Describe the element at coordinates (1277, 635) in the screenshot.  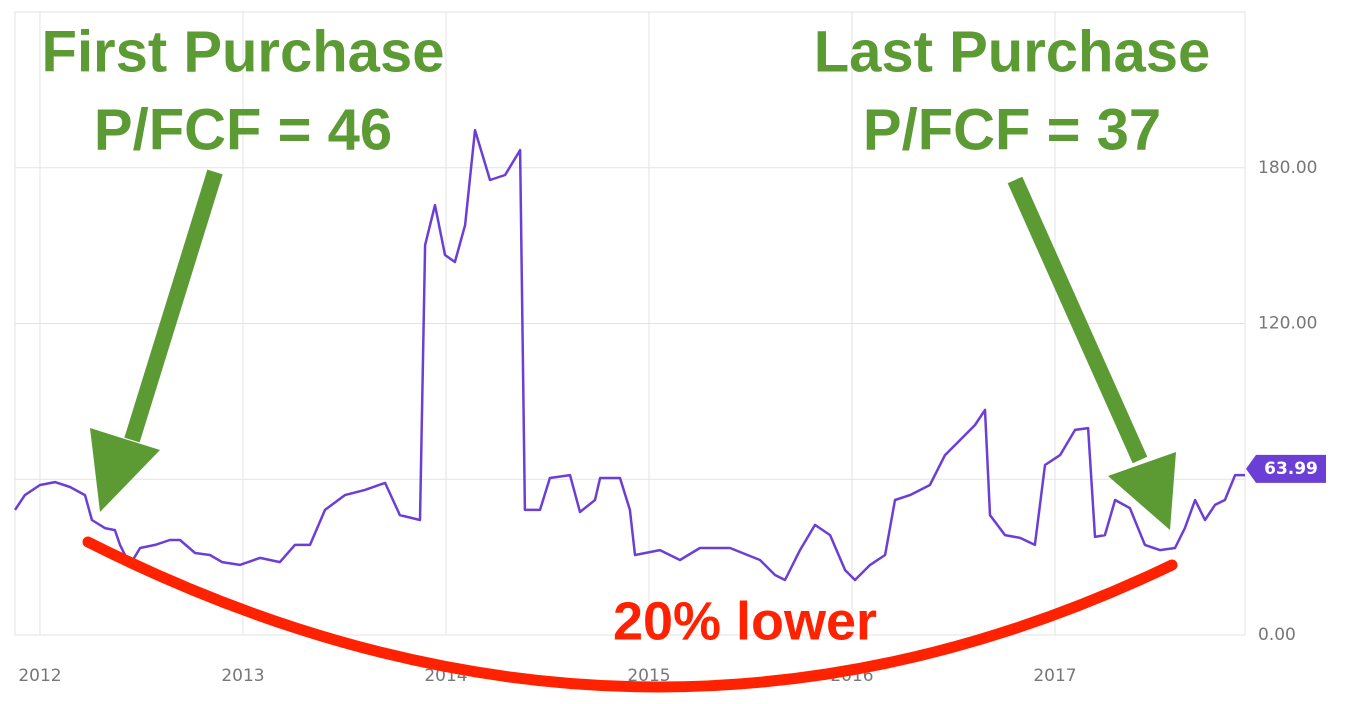
I see `y-tick-label: 0.00` at that location.